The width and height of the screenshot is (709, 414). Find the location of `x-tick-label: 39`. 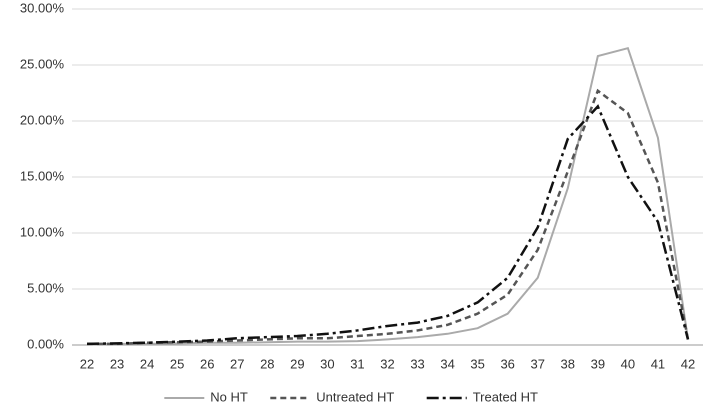

x-tick-label: 39 is located at coordinates (598, 363).